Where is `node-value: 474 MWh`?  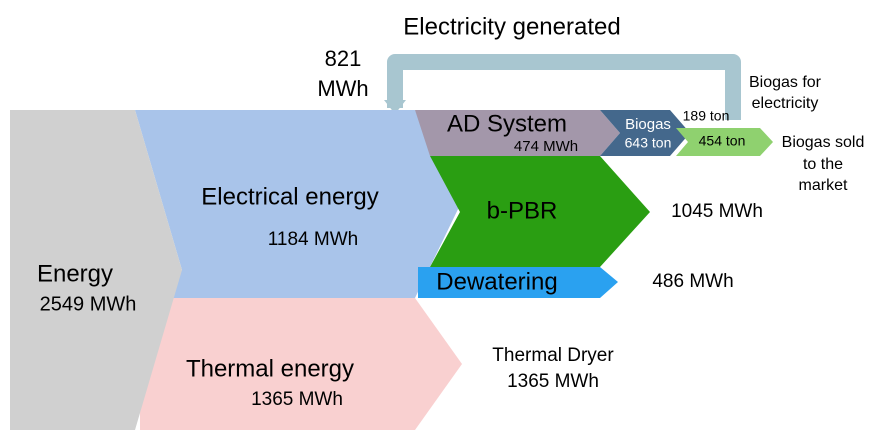
node-value: 474 MWh is located at coordinates (546, 146).